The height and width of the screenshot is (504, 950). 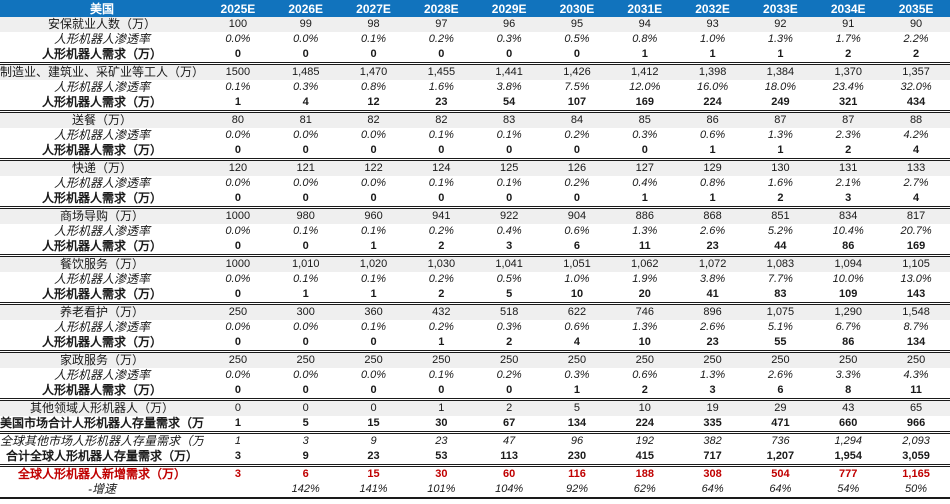 I want to click on cell: 960, so click(x=373, y=215).